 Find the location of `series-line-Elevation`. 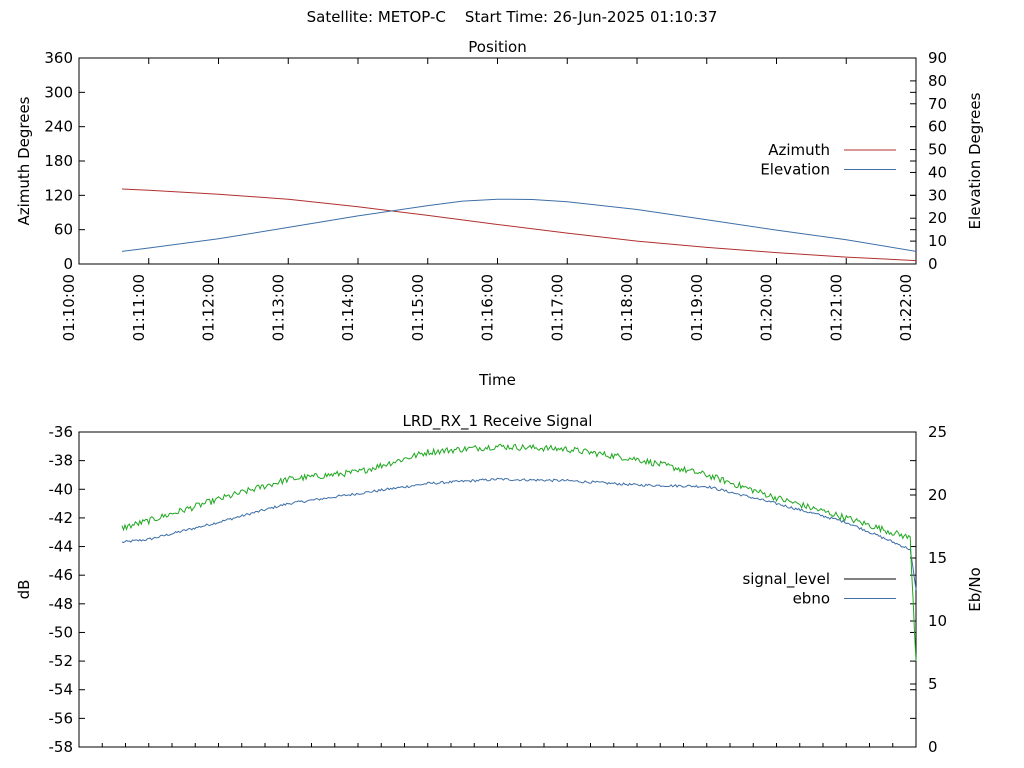

series-line-Elevation is located at coordinates (519, 225).